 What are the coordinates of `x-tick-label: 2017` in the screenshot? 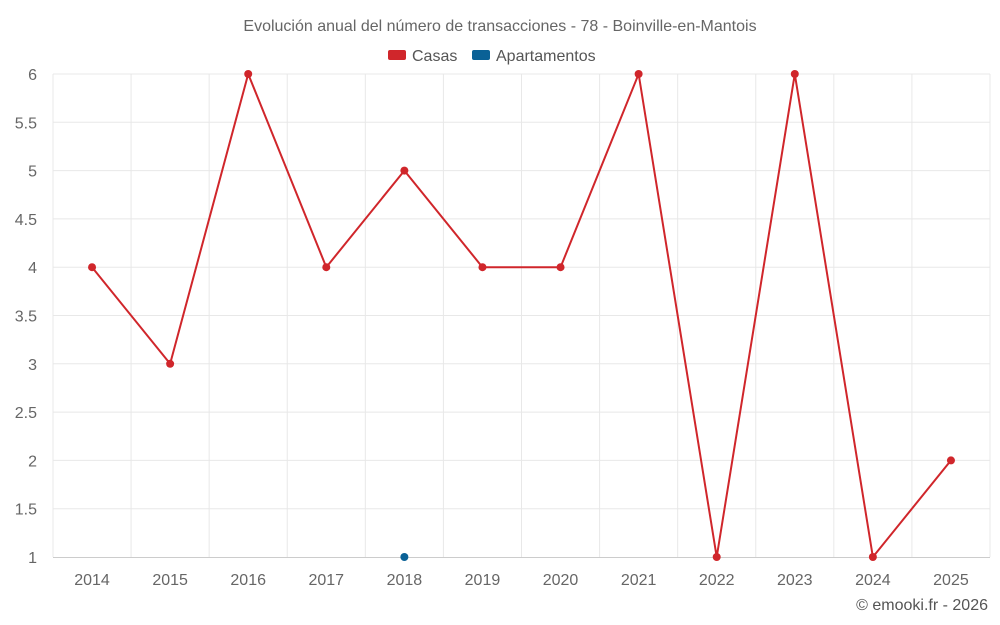 It's located at (326, 580).